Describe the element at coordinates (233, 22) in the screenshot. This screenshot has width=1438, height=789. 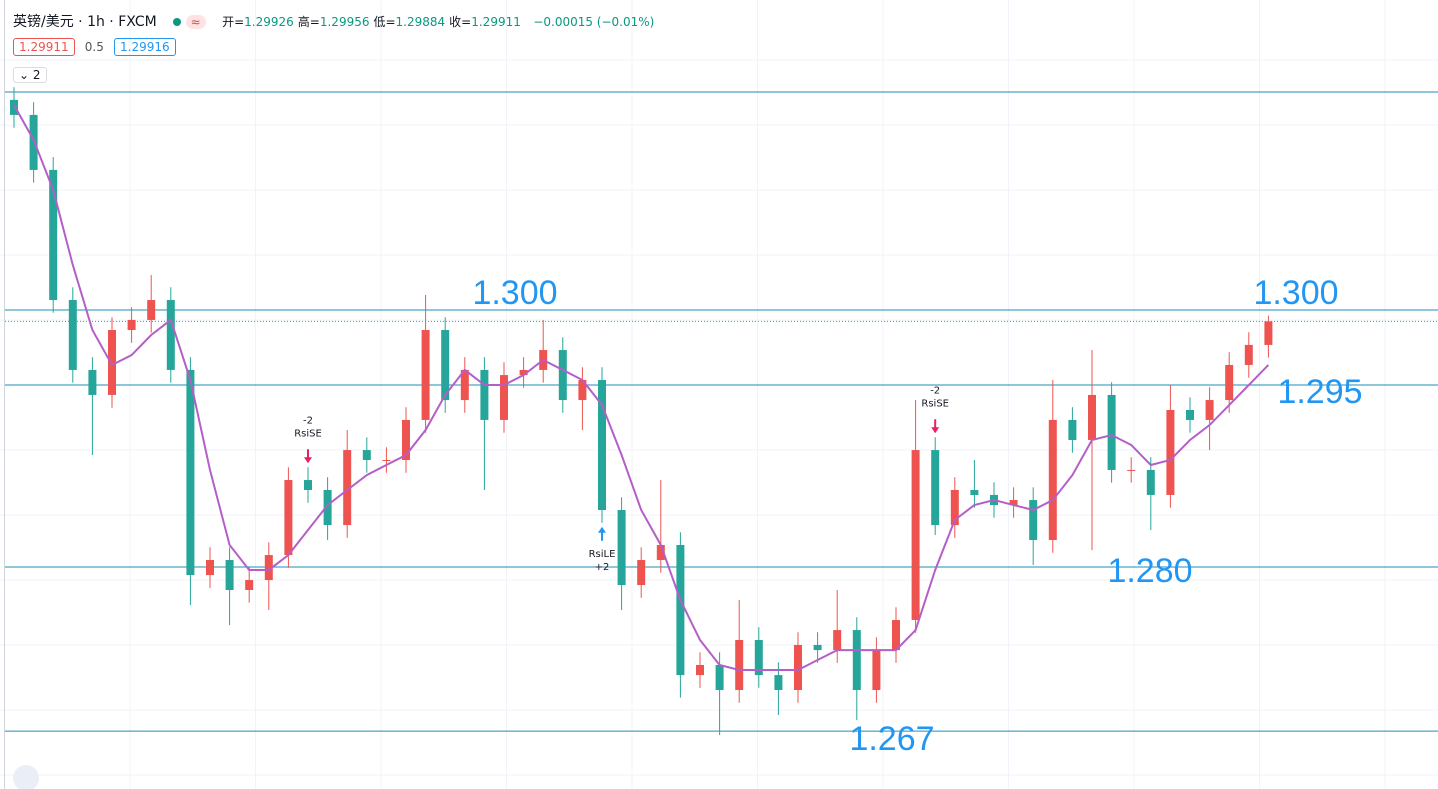
I see `ohlc-label: 开=` at that location.